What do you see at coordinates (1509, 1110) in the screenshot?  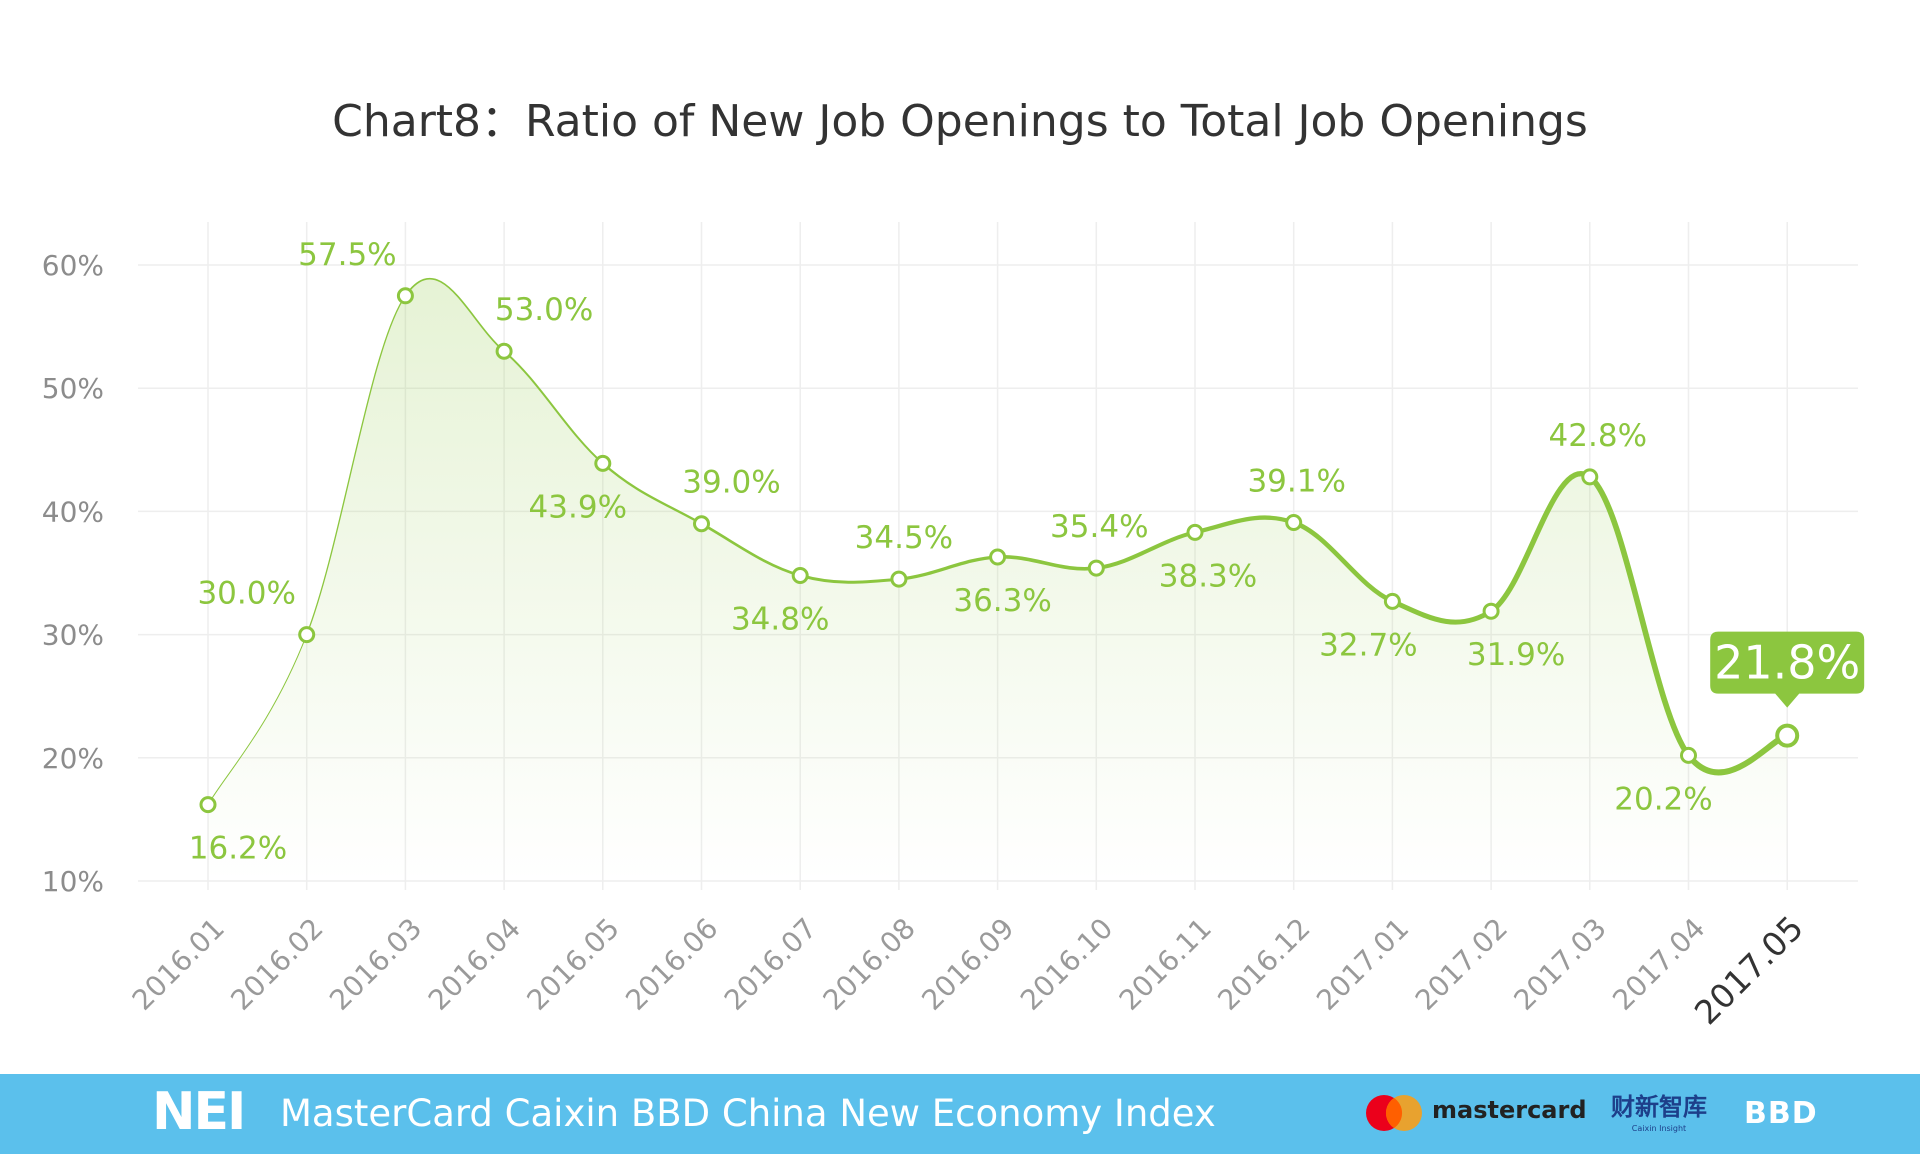 I see `mastercard-wordmark: mastercard` at bounding box center [1509, 1110].